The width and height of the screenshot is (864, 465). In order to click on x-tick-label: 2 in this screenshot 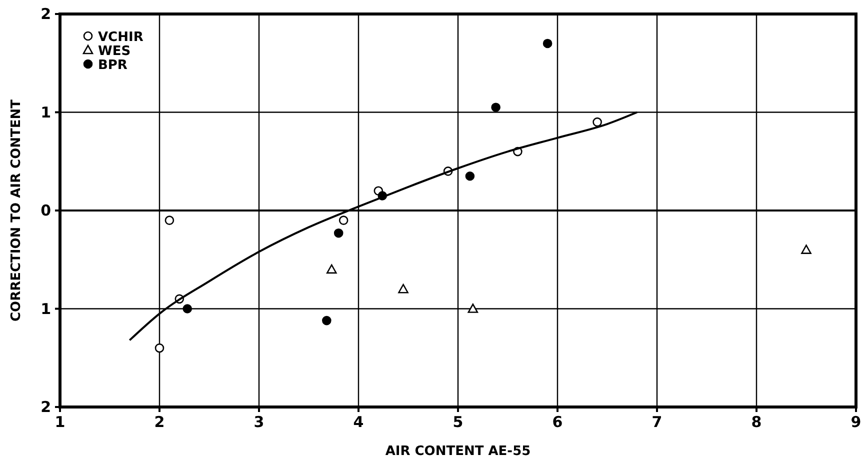, I will do `click(159, 422)`.